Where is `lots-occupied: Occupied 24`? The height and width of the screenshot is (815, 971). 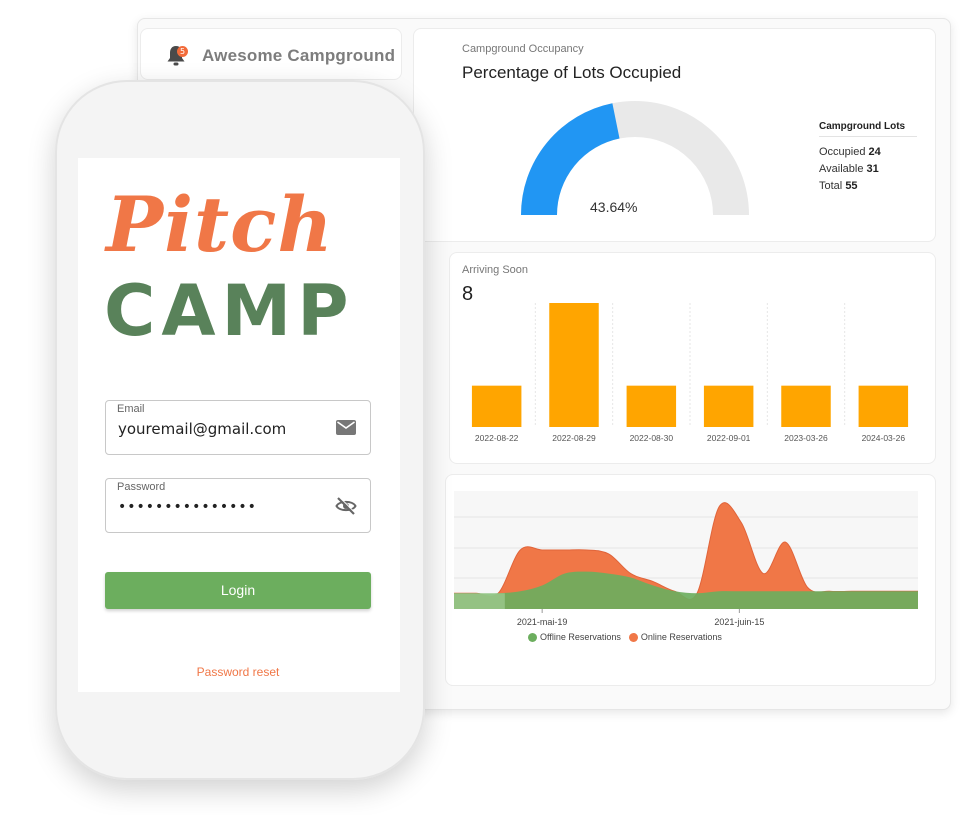 lots-occupied: Occupied 24 is located at coordinates (868, 152).